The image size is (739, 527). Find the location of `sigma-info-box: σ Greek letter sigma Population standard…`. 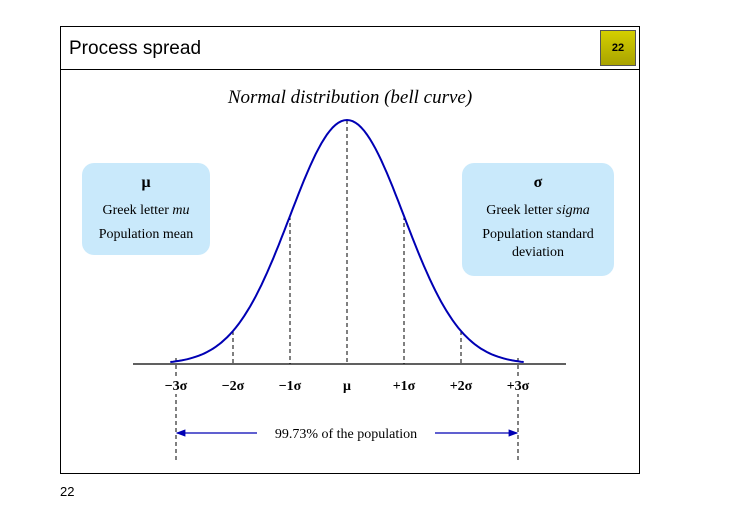

sigma-info-box: σ Greek letter sigma Population standard… is located at coordinates (538, 219).